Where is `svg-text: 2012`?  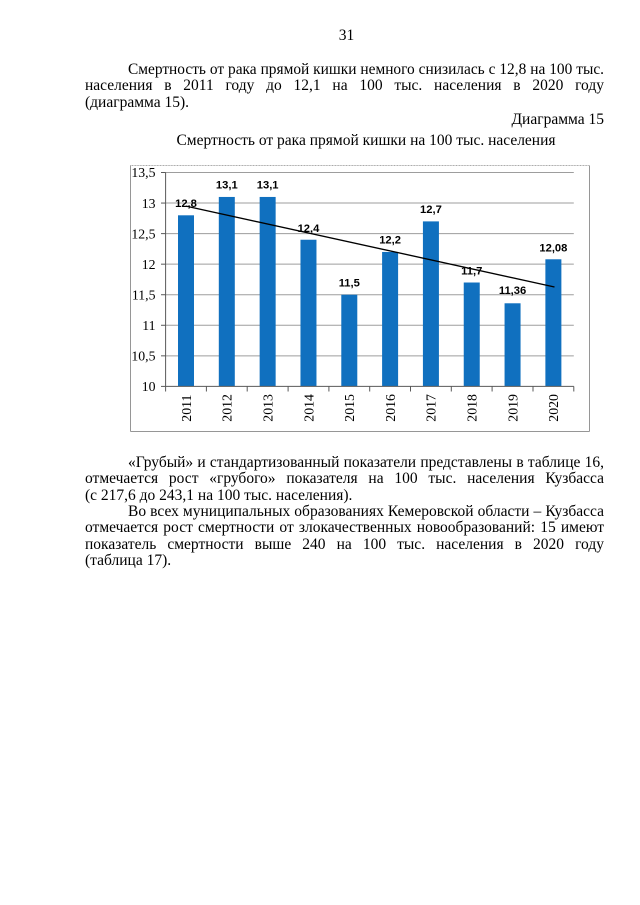 svg-text: 2012 is located at coordinates (227, 408).